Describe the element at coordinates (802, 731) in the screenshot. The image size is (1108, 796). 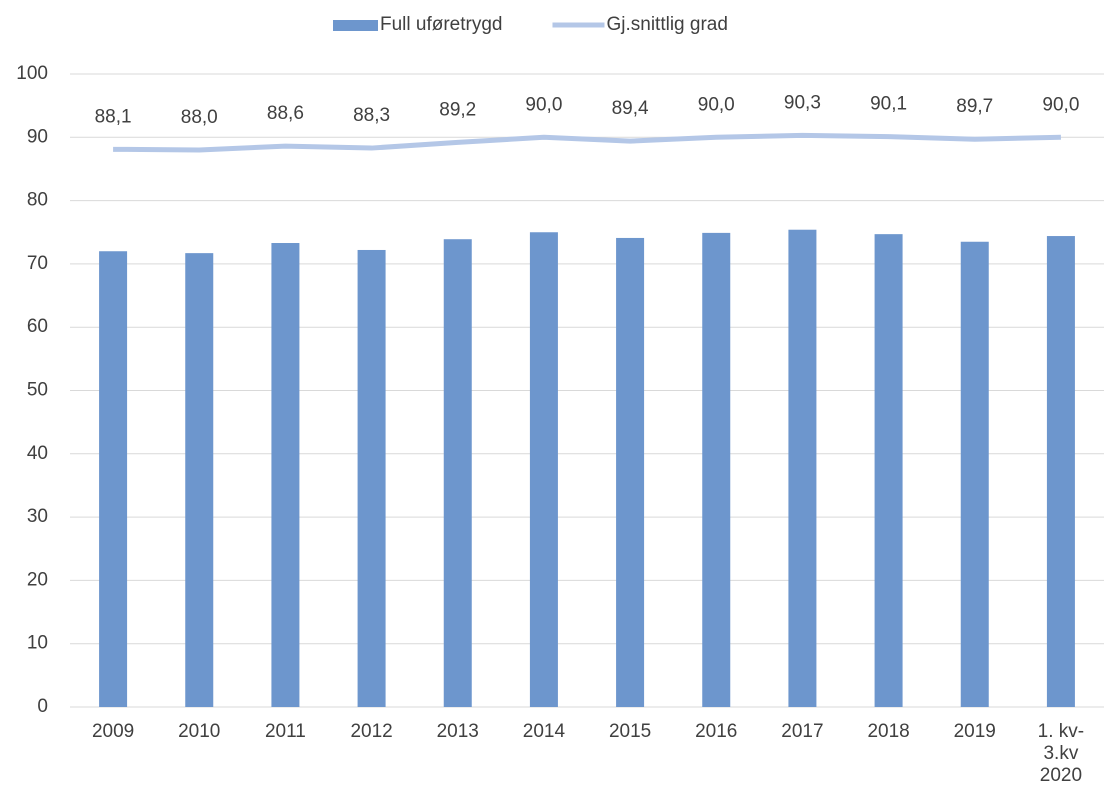
I see `x-tick-label: 2017` at that location.